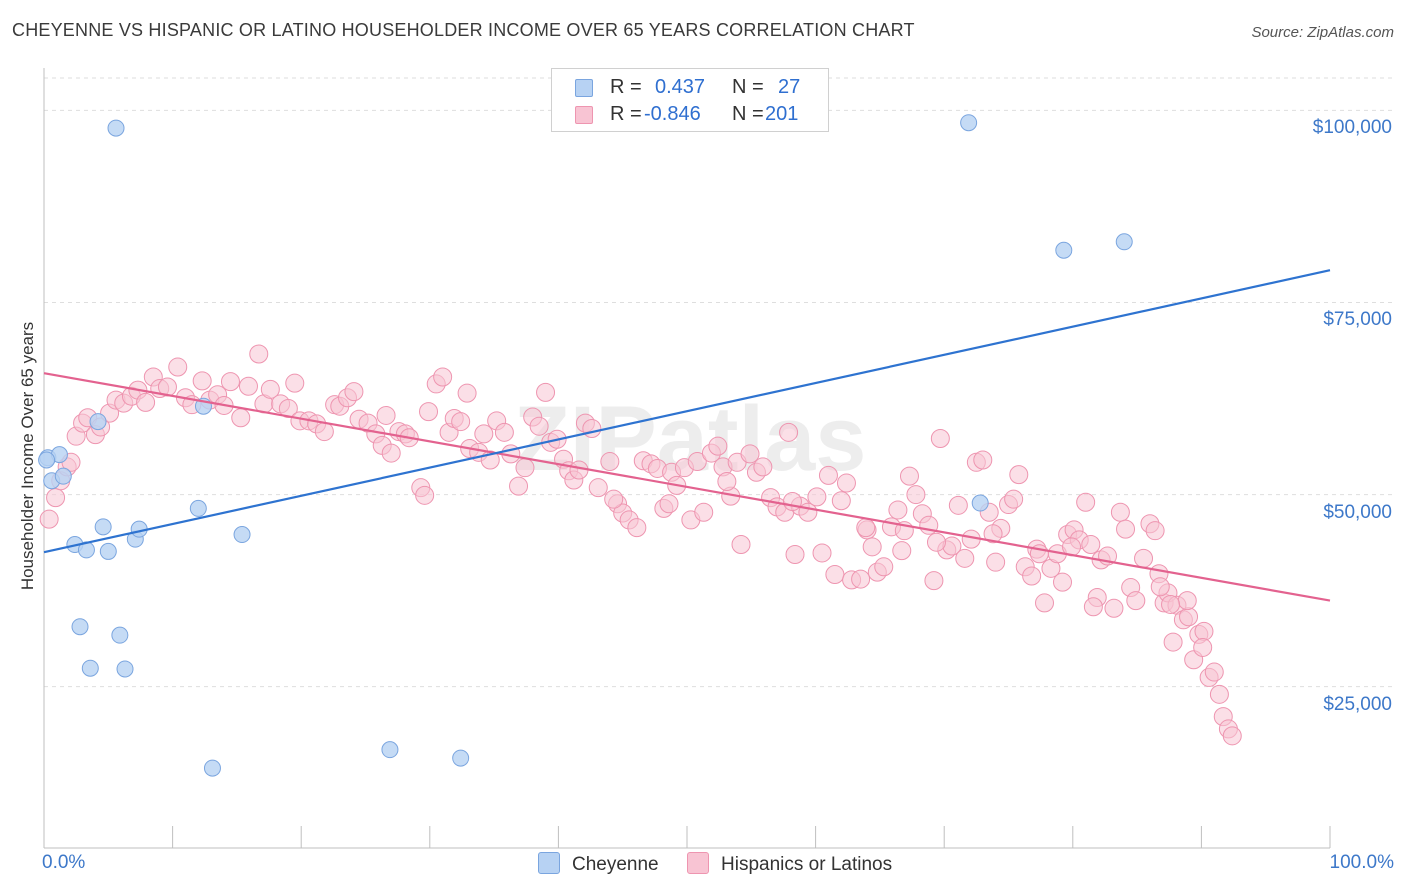  I want to click on legend-item-cheyenne: Cheyenne, so click(598, 864).